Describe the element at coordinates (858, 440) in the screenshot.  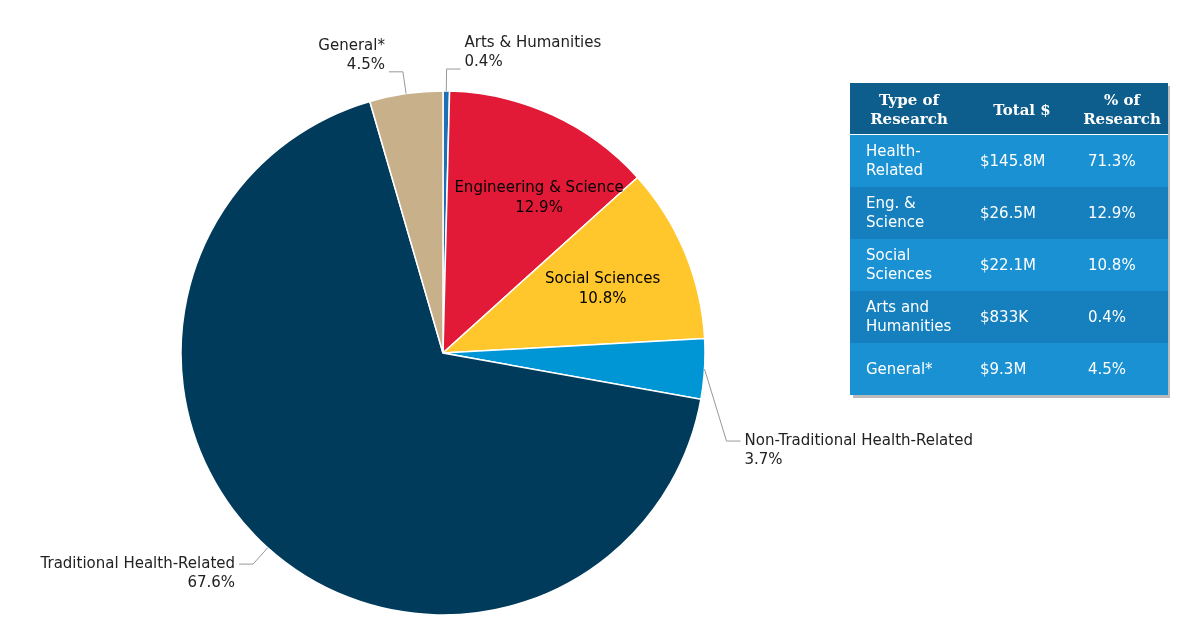
I see `slice-label: Non-Traditional Health-Related` at that location.